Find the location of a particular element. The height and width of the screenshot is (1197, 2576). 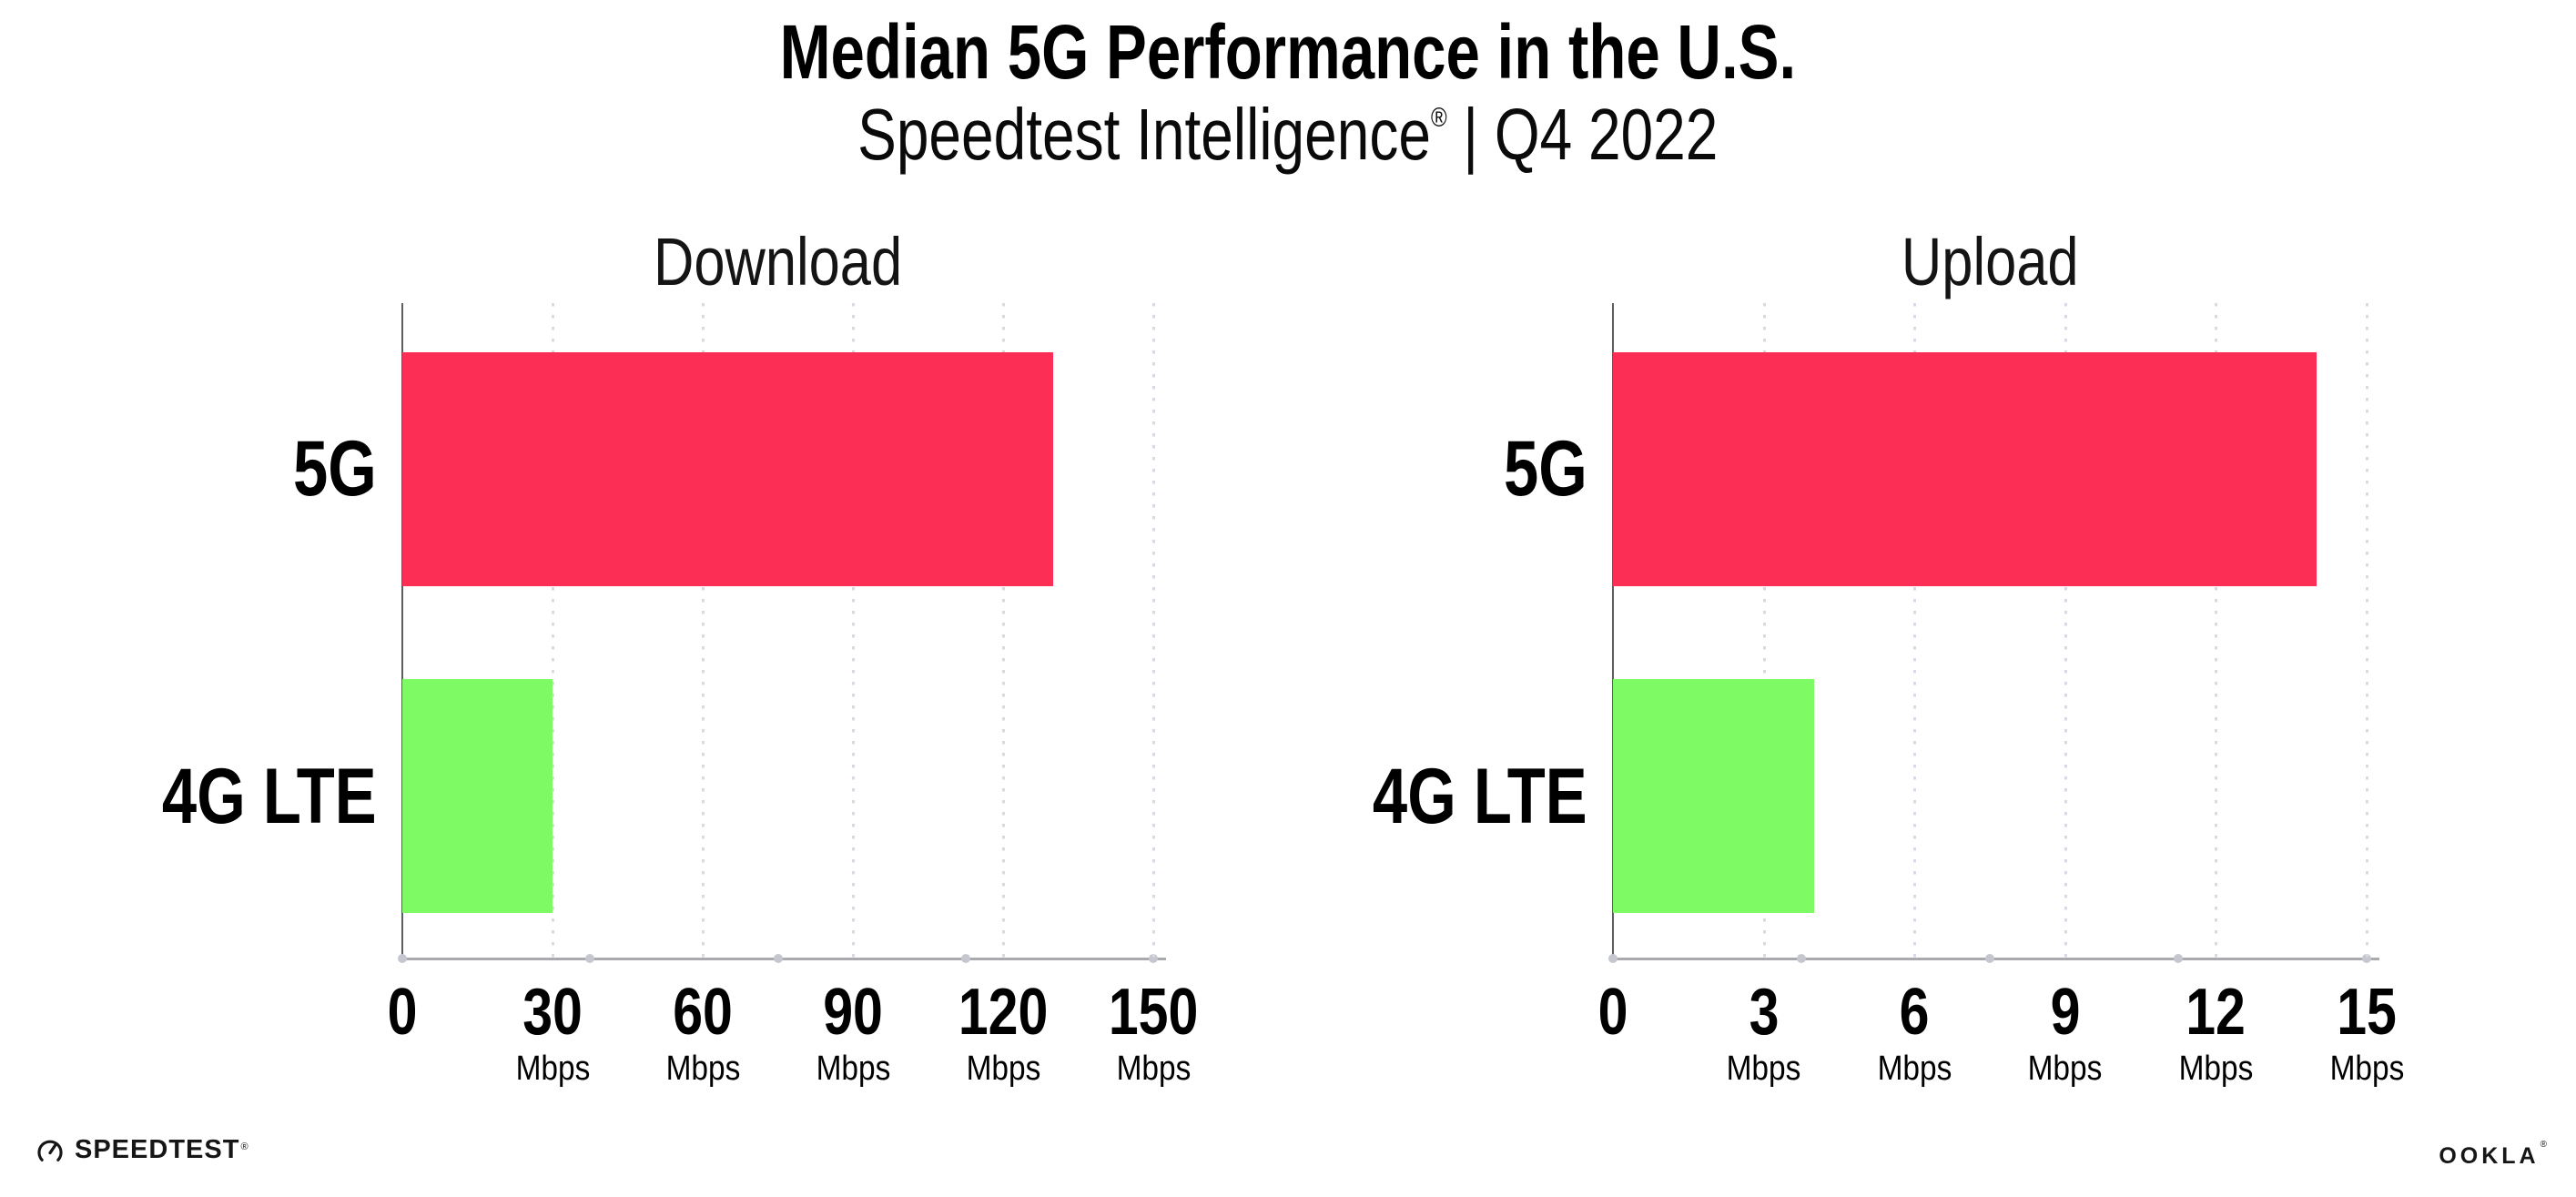

subtitle-period: | Q4 2022 is located at coordinates (1582, 134).